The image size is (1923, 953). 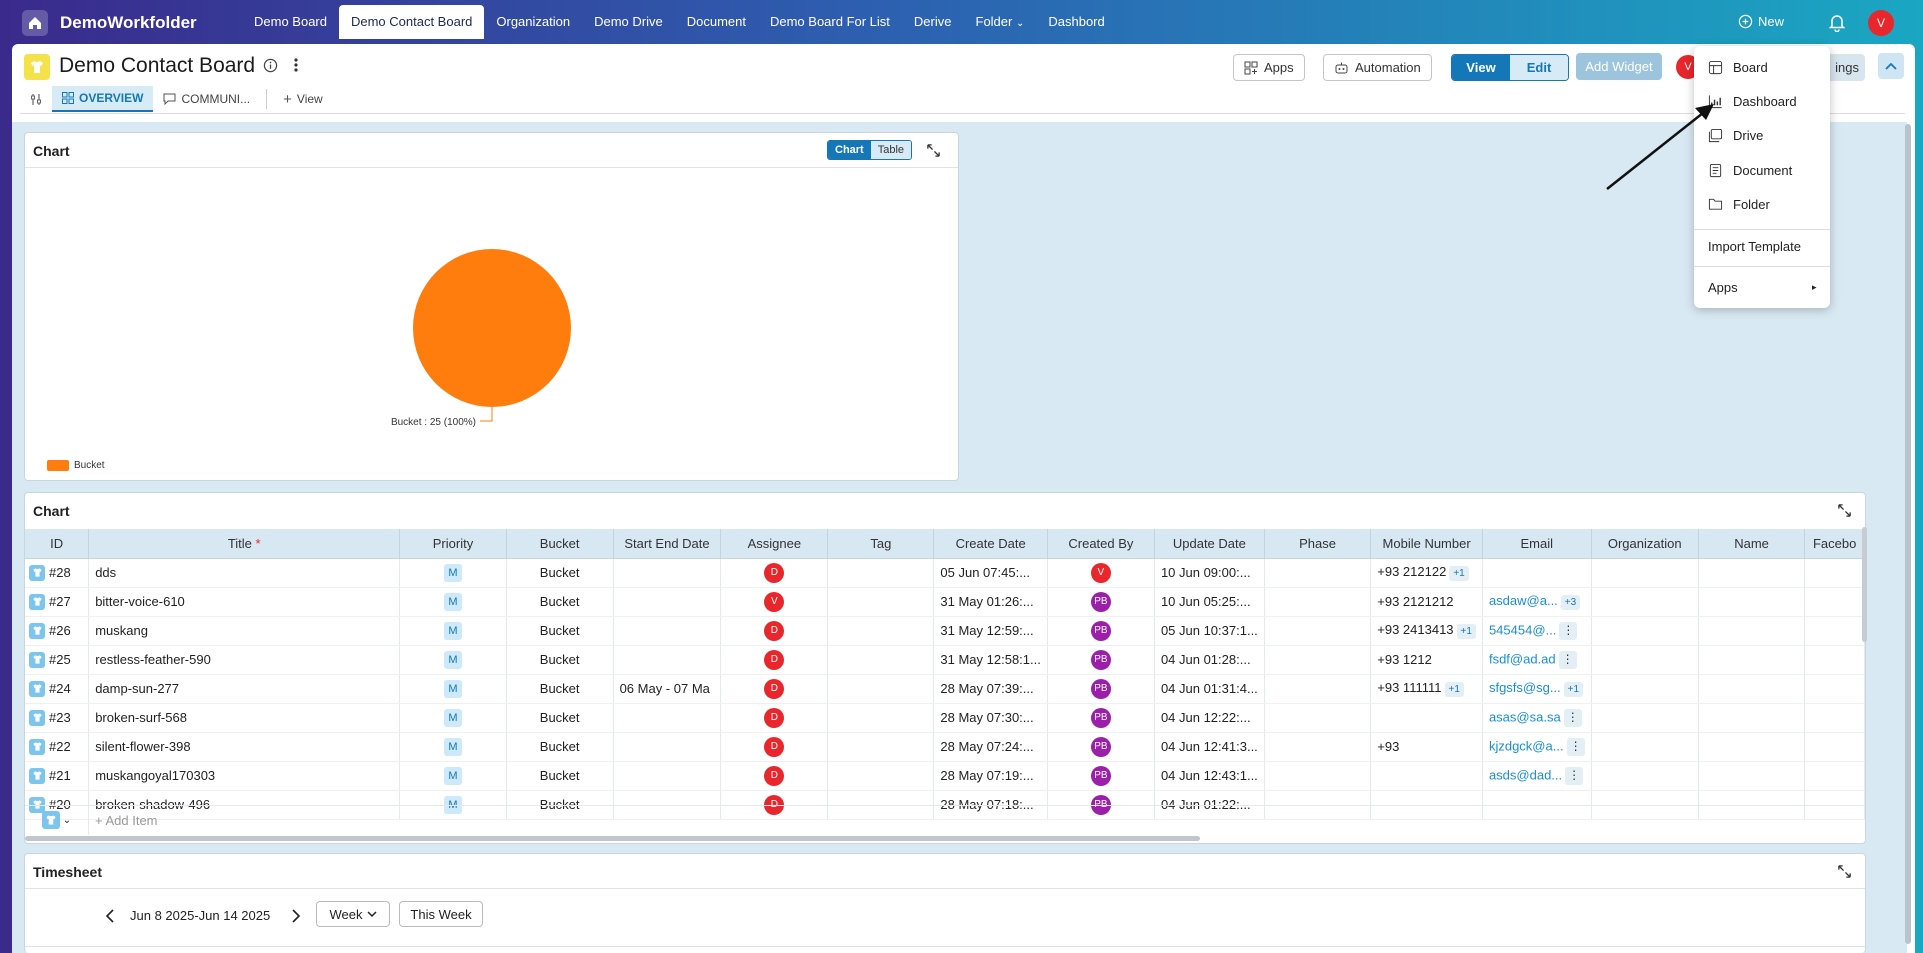 I want to click on chevron-left-icon, so click(x=110, y=916).